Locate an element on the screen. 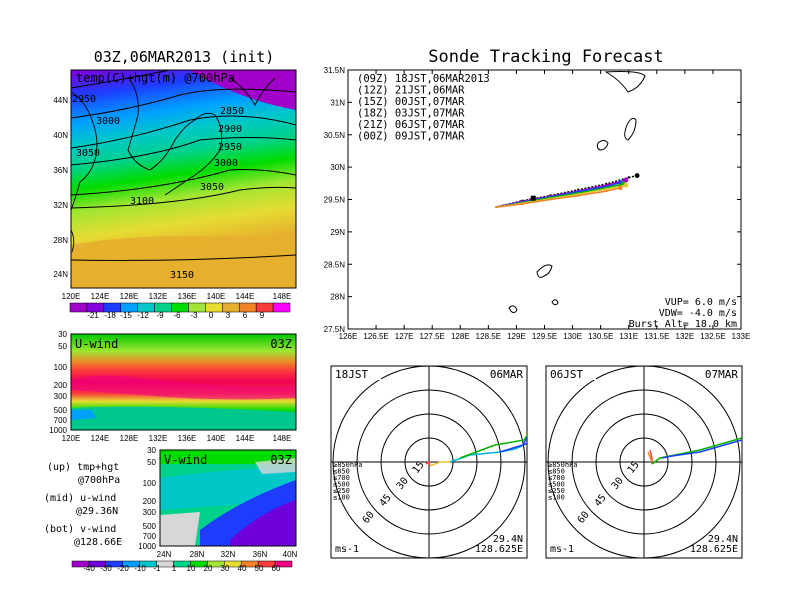  x-tick-label: 128E is located at coordinates (460, 336).